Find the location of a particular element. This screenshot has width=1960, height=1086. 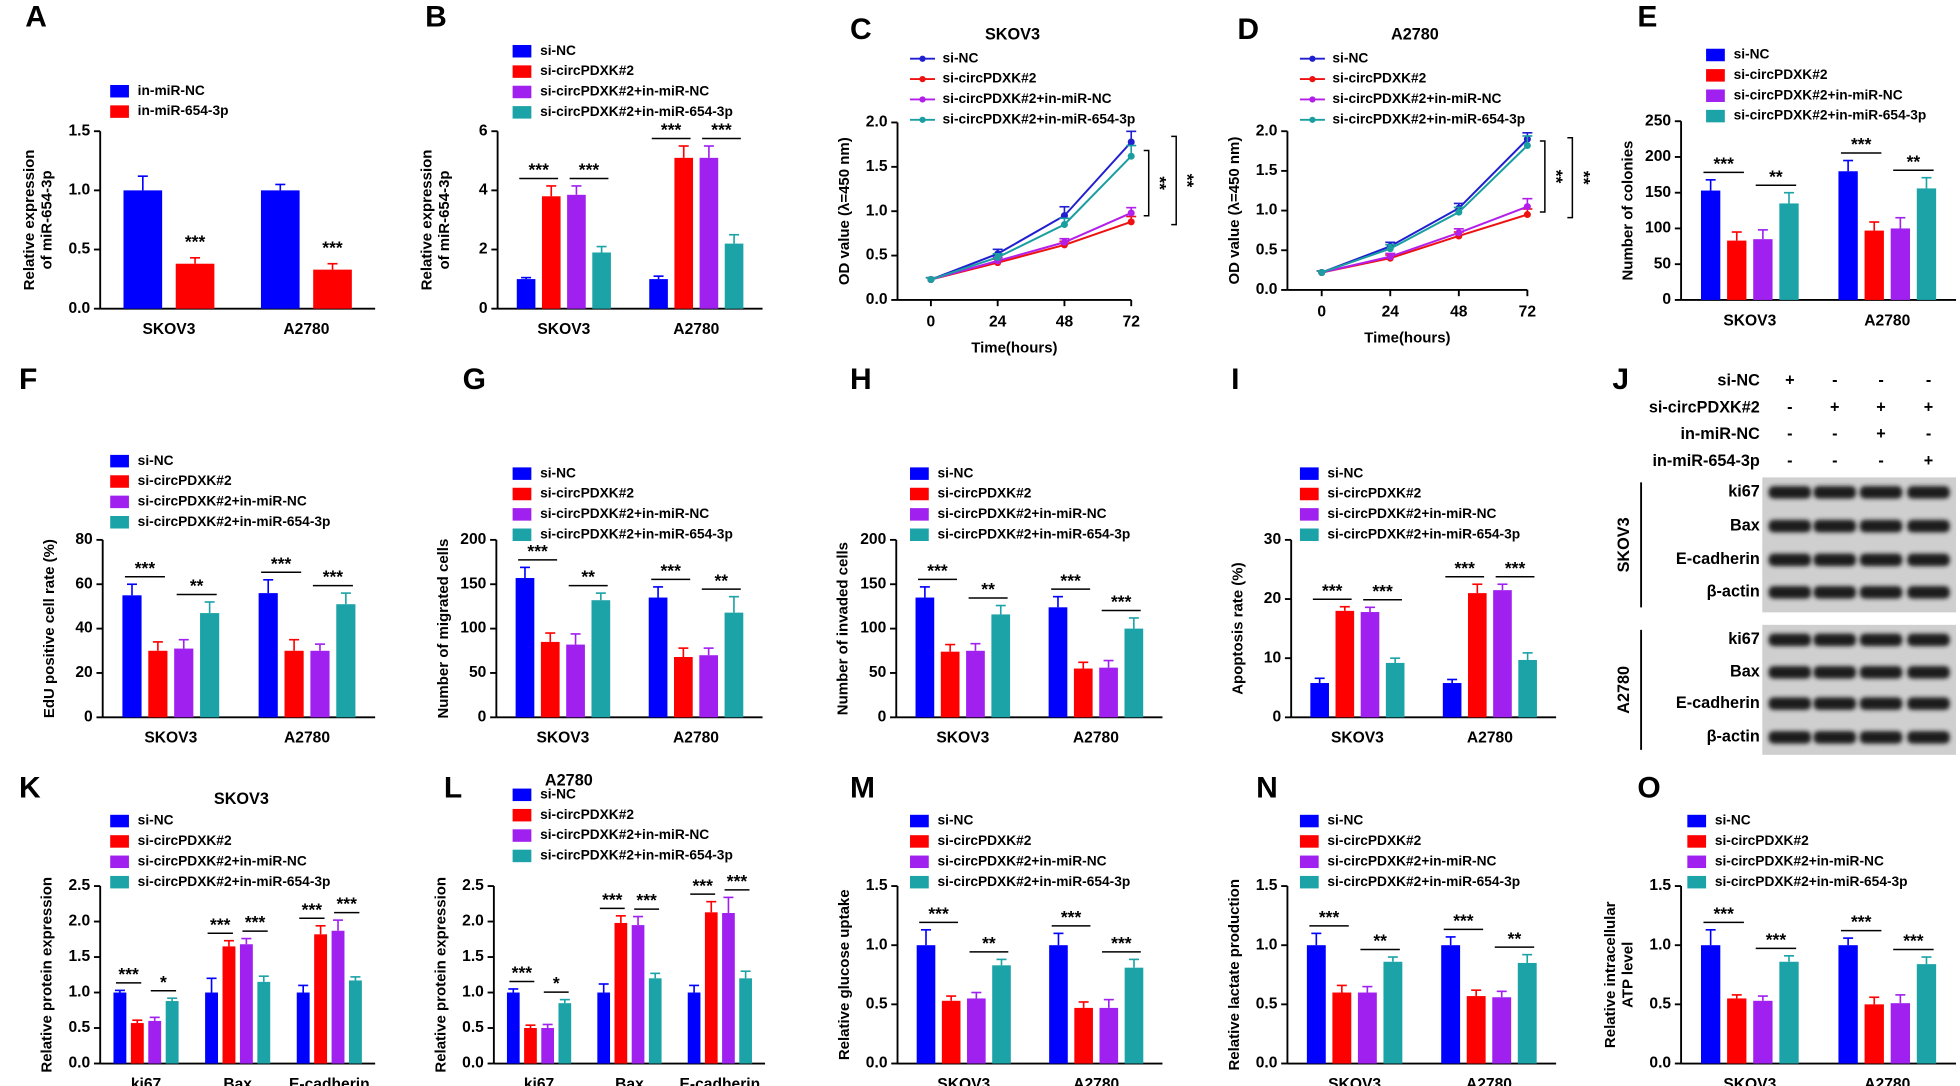

y-tick-label: 2.0 is located at coordinates (877, 122).